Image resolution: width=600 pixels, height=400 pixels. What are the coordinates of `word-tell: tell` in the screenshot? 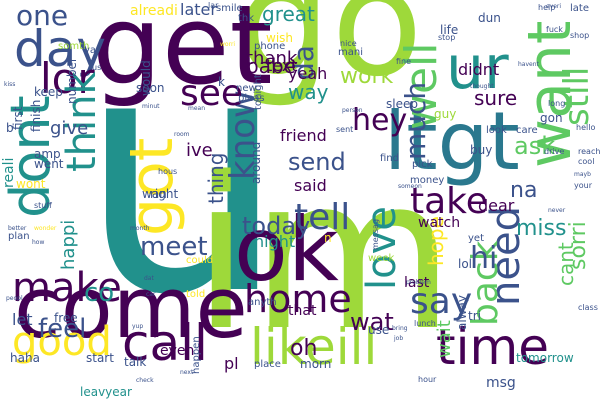 It's located at (322, 217).